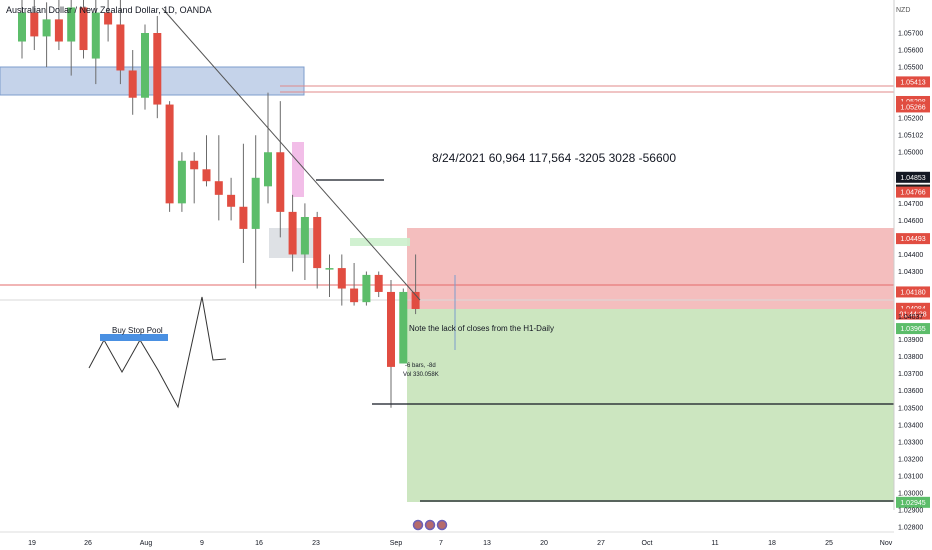 The width and height of the screenshot is (932, 550). What do you see at coordinates (910, 374) in the screenshot?
I see `price-tick-label: 1.03700` at bounding box center [910, 374].